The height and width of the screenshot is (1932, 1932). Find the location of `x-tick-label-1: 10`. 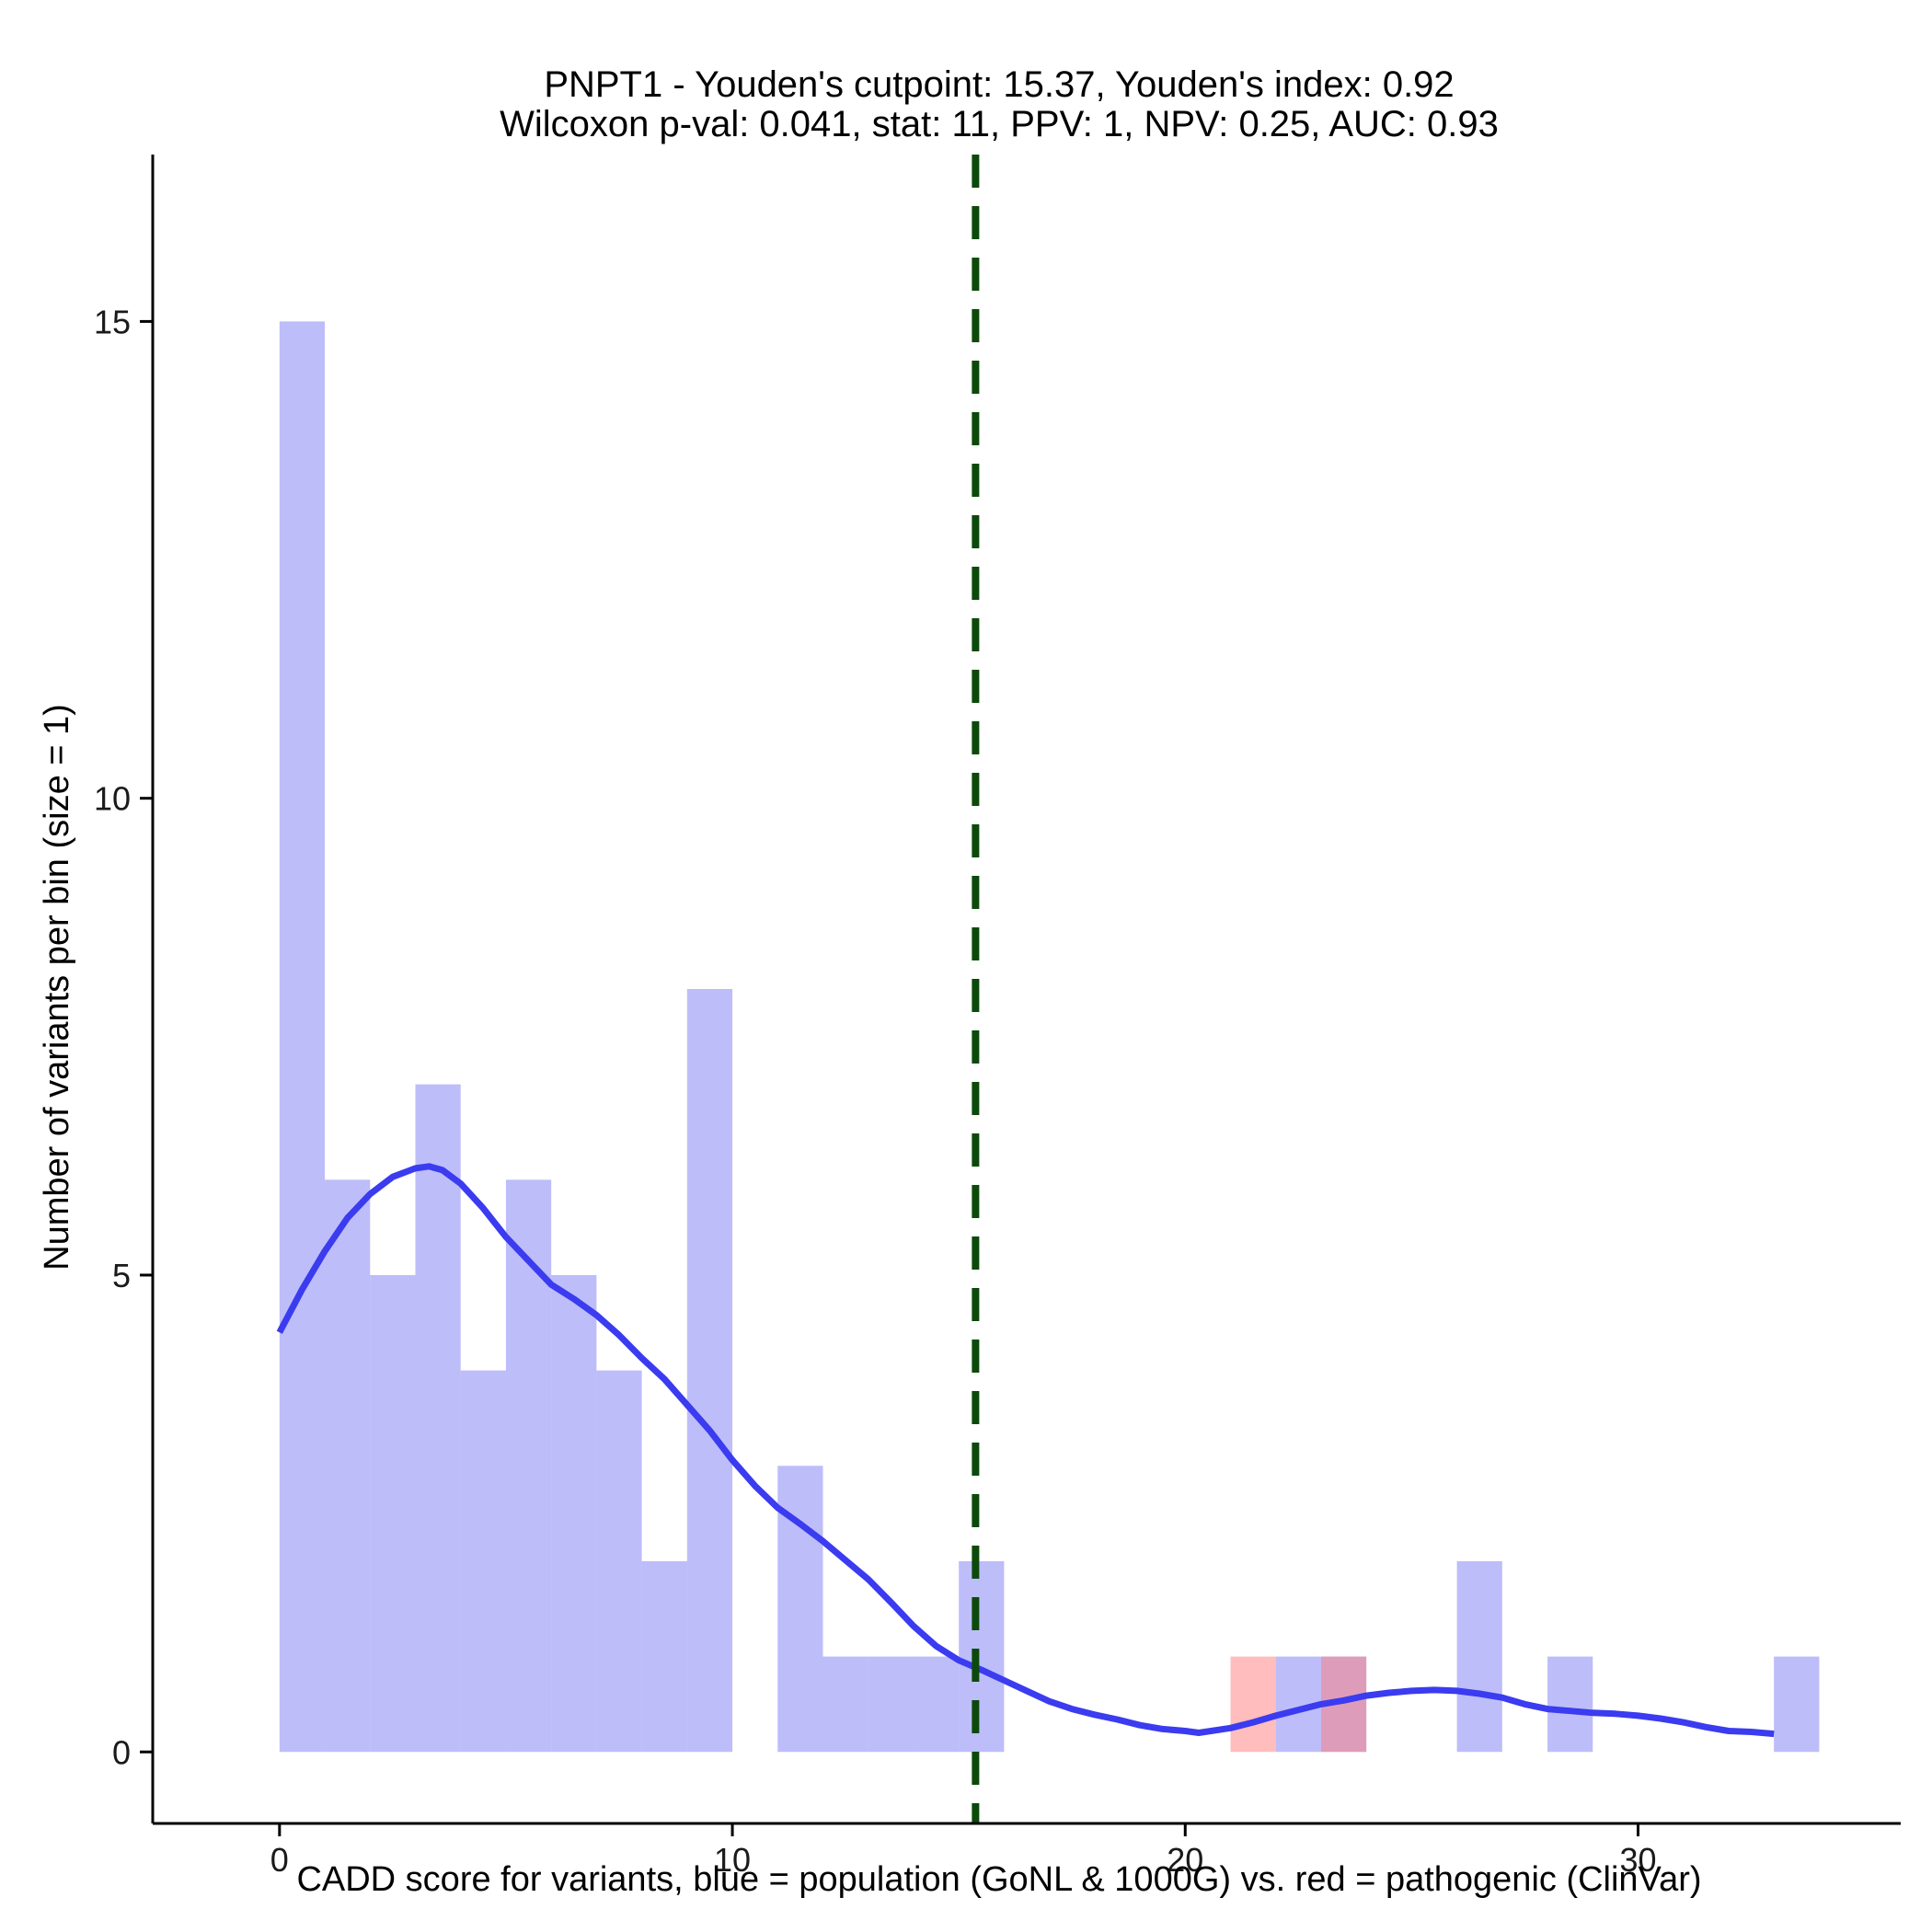

x-tick-label-1: 10 is located at coordinates (732, 1860).